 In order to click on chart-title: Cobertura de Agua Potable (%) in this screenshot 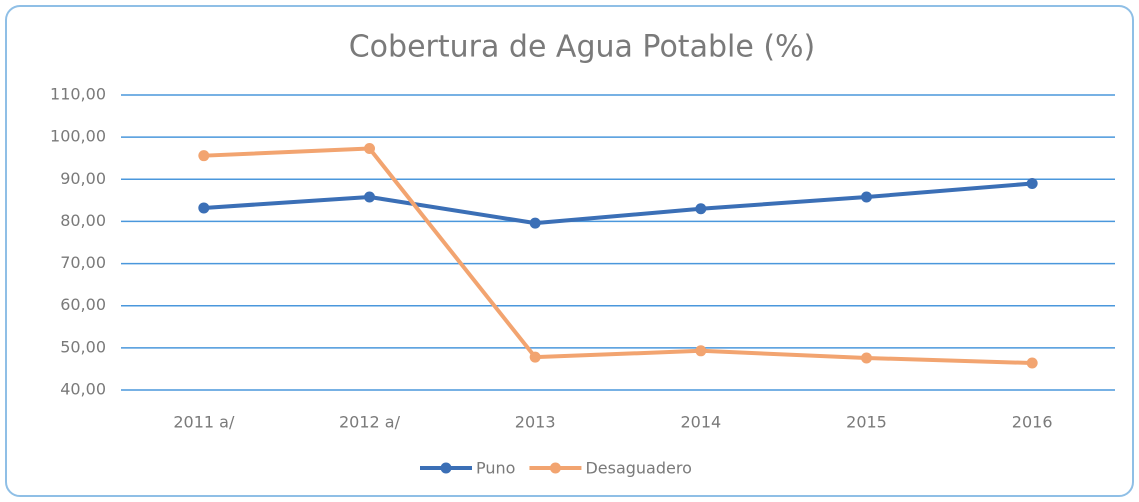, I will do `click(582, 47)`.